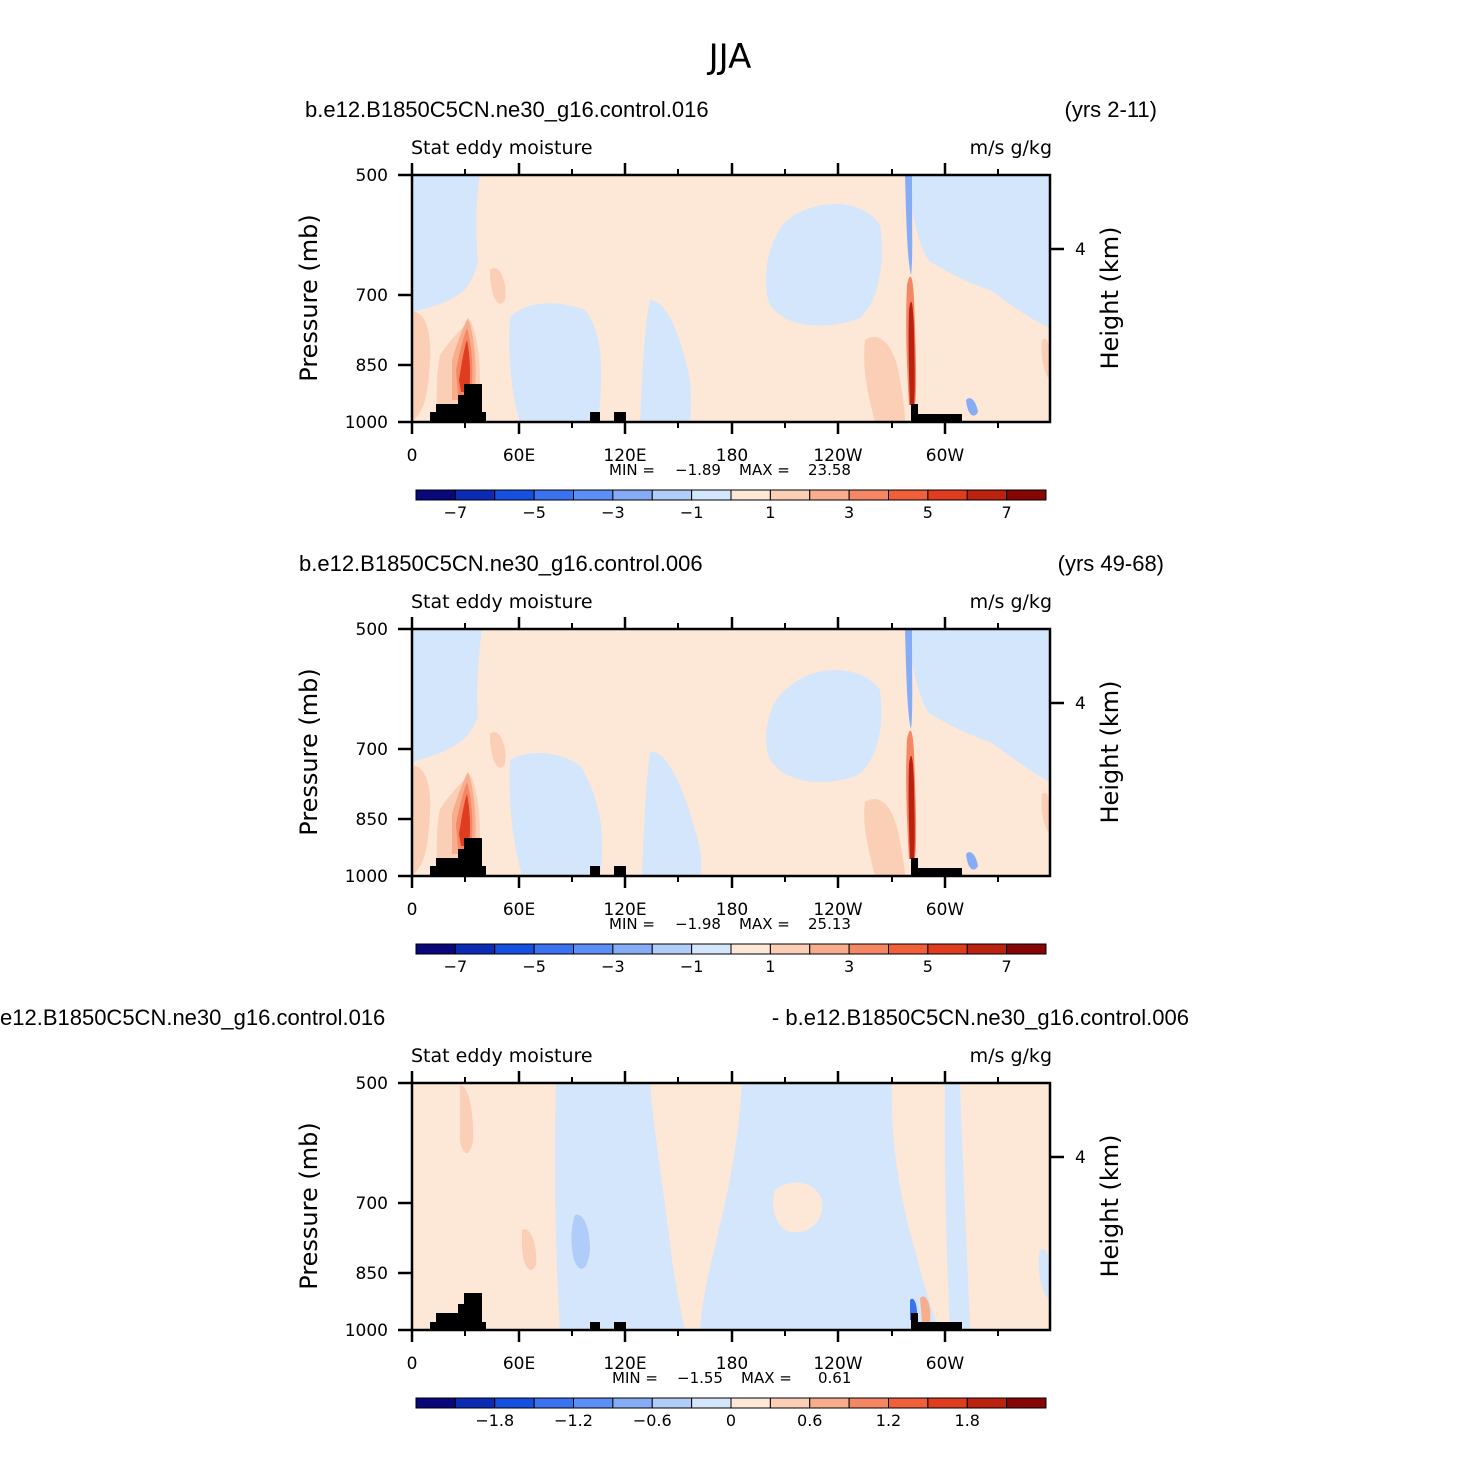 This screenshot has width=1461, height=1459. Describe the element at coordinates (465, 820) in the screenshot. I see `pos5-core` at that location.